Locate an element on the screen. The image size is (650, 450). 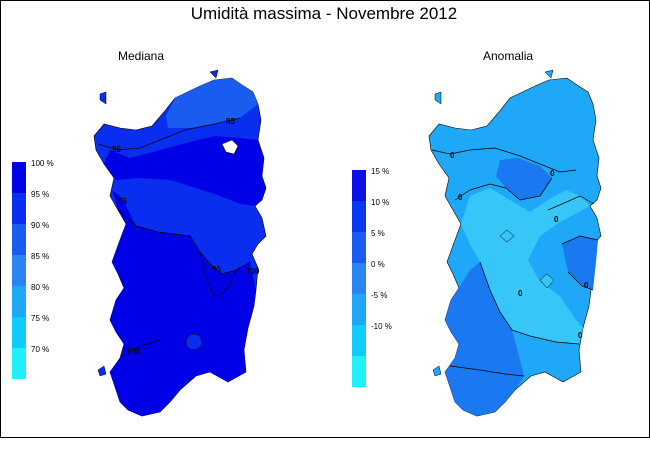
zone-mediana-north is located at coordinates (212, 103).